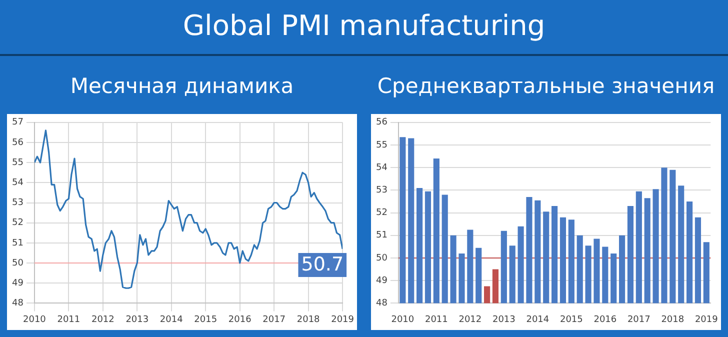 Image resolution: width=728 pixels, height=337 pixels. Describe the element at coordinates (546, 86) in the screenshot. I see `chart-subtitle: Среднеквартальные значения` at that location.